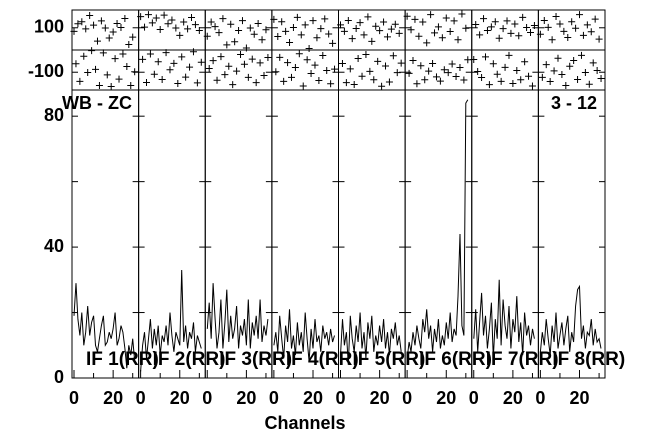 Image resolution: width=645 pixels, height=432 pixels. I want to click on amplitude-panel: IF 2(RR), so click(182, 234).